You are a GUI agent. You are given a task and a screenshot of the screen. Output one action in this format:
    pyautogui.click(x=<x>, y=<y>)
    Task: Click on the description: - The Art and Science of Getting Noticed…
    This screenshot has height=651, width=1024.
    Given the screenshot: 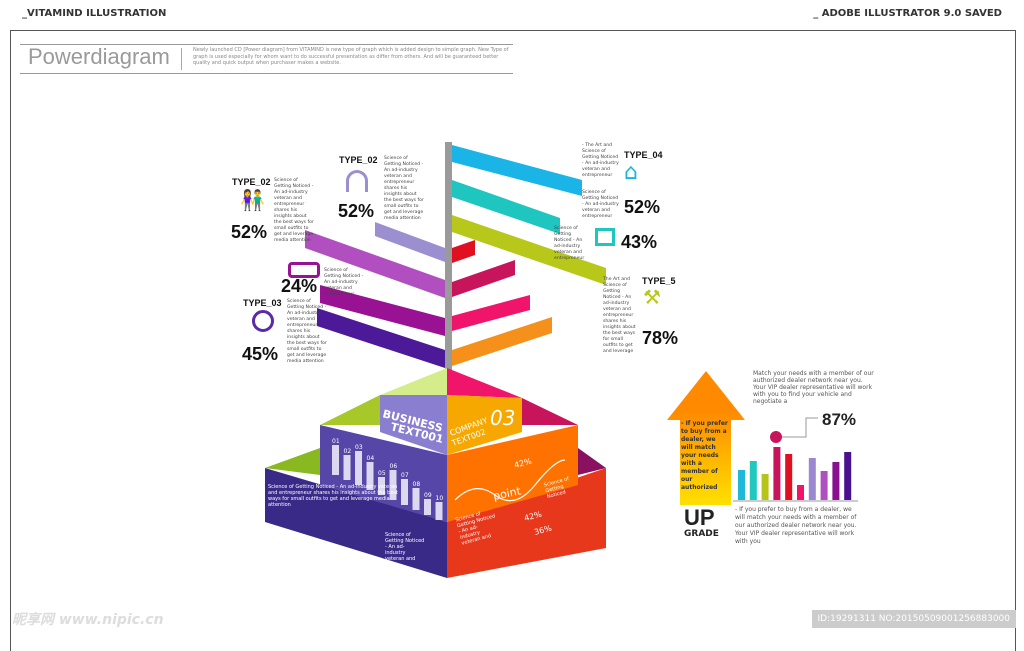 What is the action you would take?
    pyautogui.click(x=600, y=160)
    